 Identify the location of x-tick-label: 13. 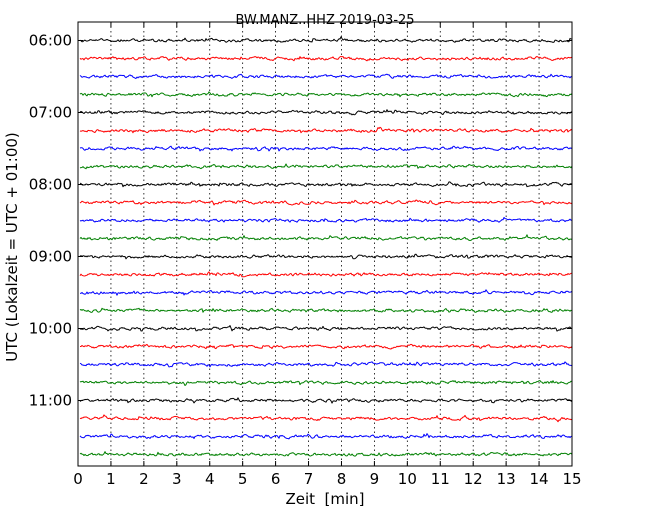
(506, 479).